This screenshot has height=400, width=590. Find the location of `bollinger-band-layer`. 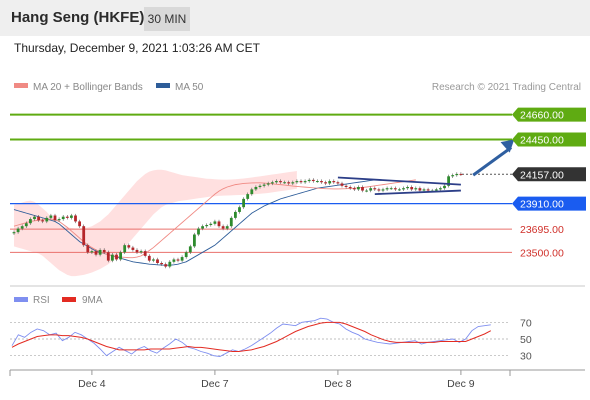

bollinger-band-layer is located at coordinates (155, 223).